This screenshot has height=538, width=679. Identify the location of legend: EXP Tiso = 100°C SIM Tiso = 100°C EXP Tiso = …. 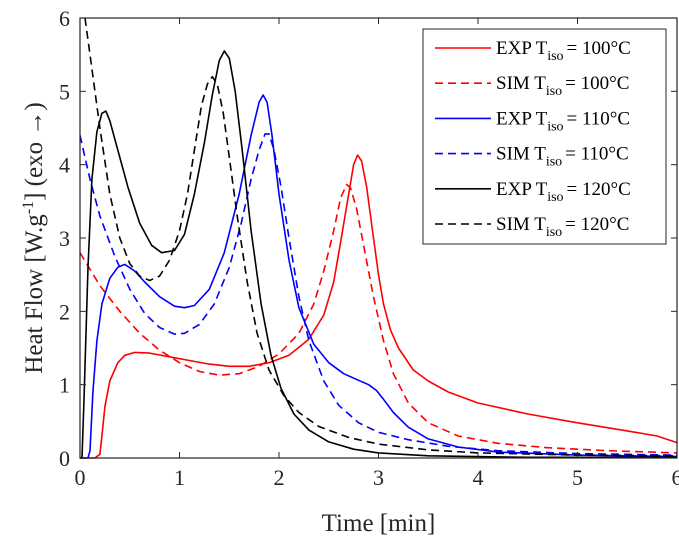
(544, 136).